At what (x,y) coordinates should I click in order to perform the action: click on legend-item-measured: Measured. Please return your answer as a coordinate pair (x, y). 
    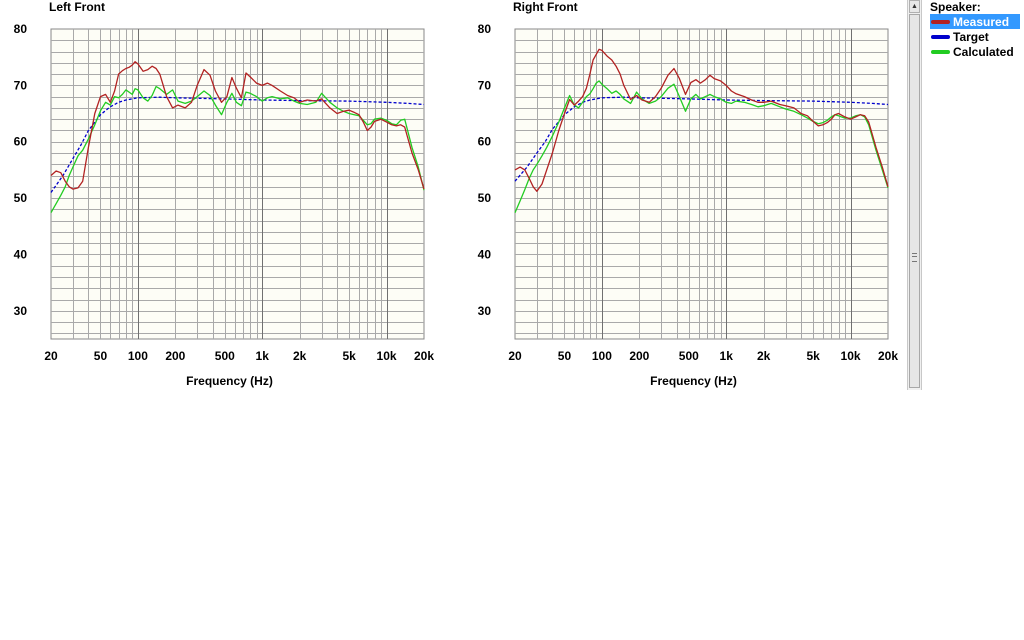
    Looking at the image, I should click on (975, 21).